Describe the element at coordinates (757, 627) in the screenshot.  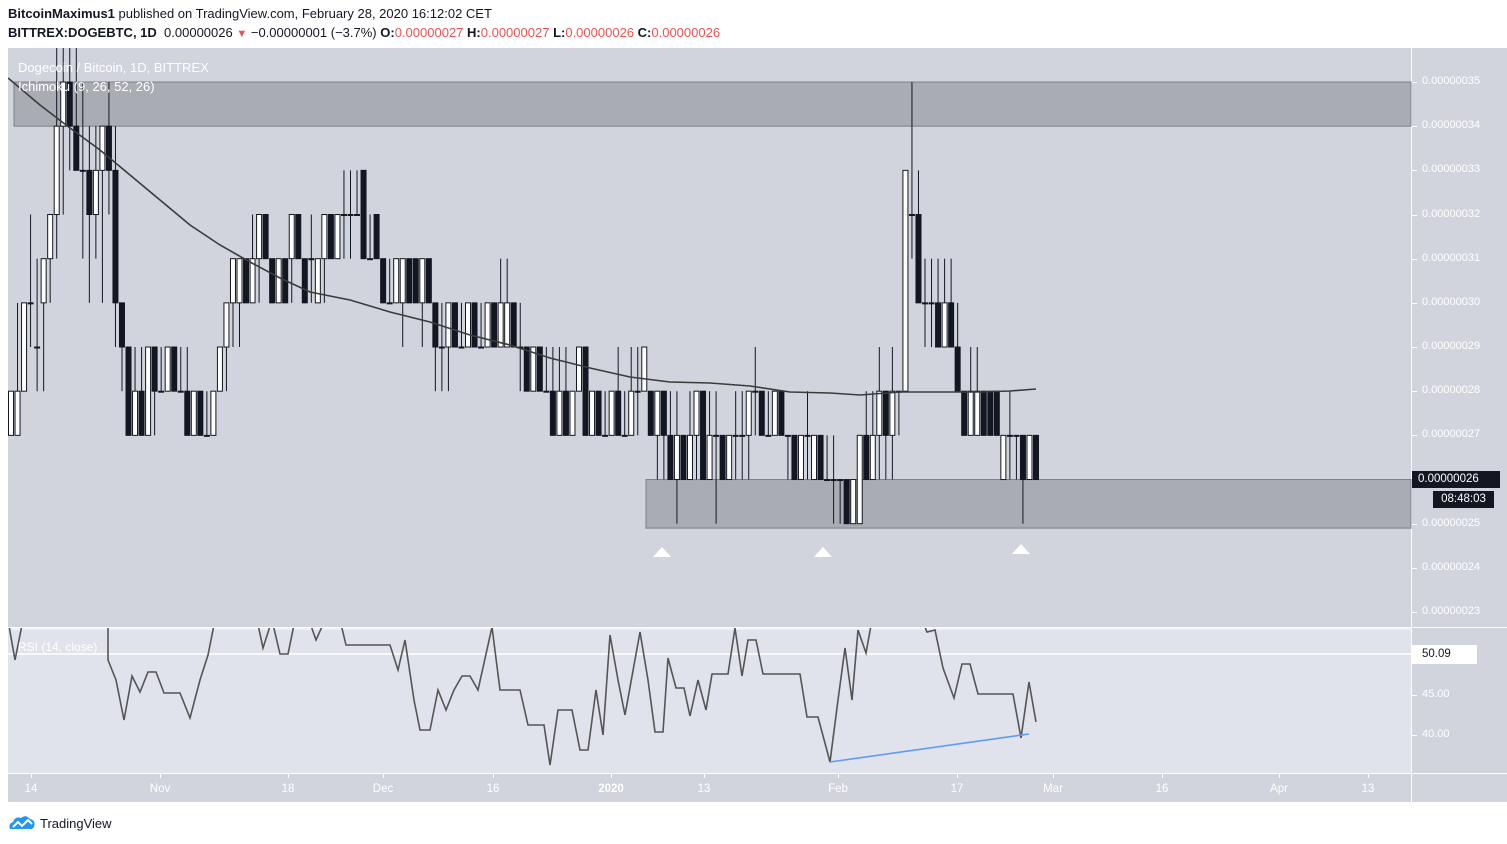
I see `pane-separator` at that location.